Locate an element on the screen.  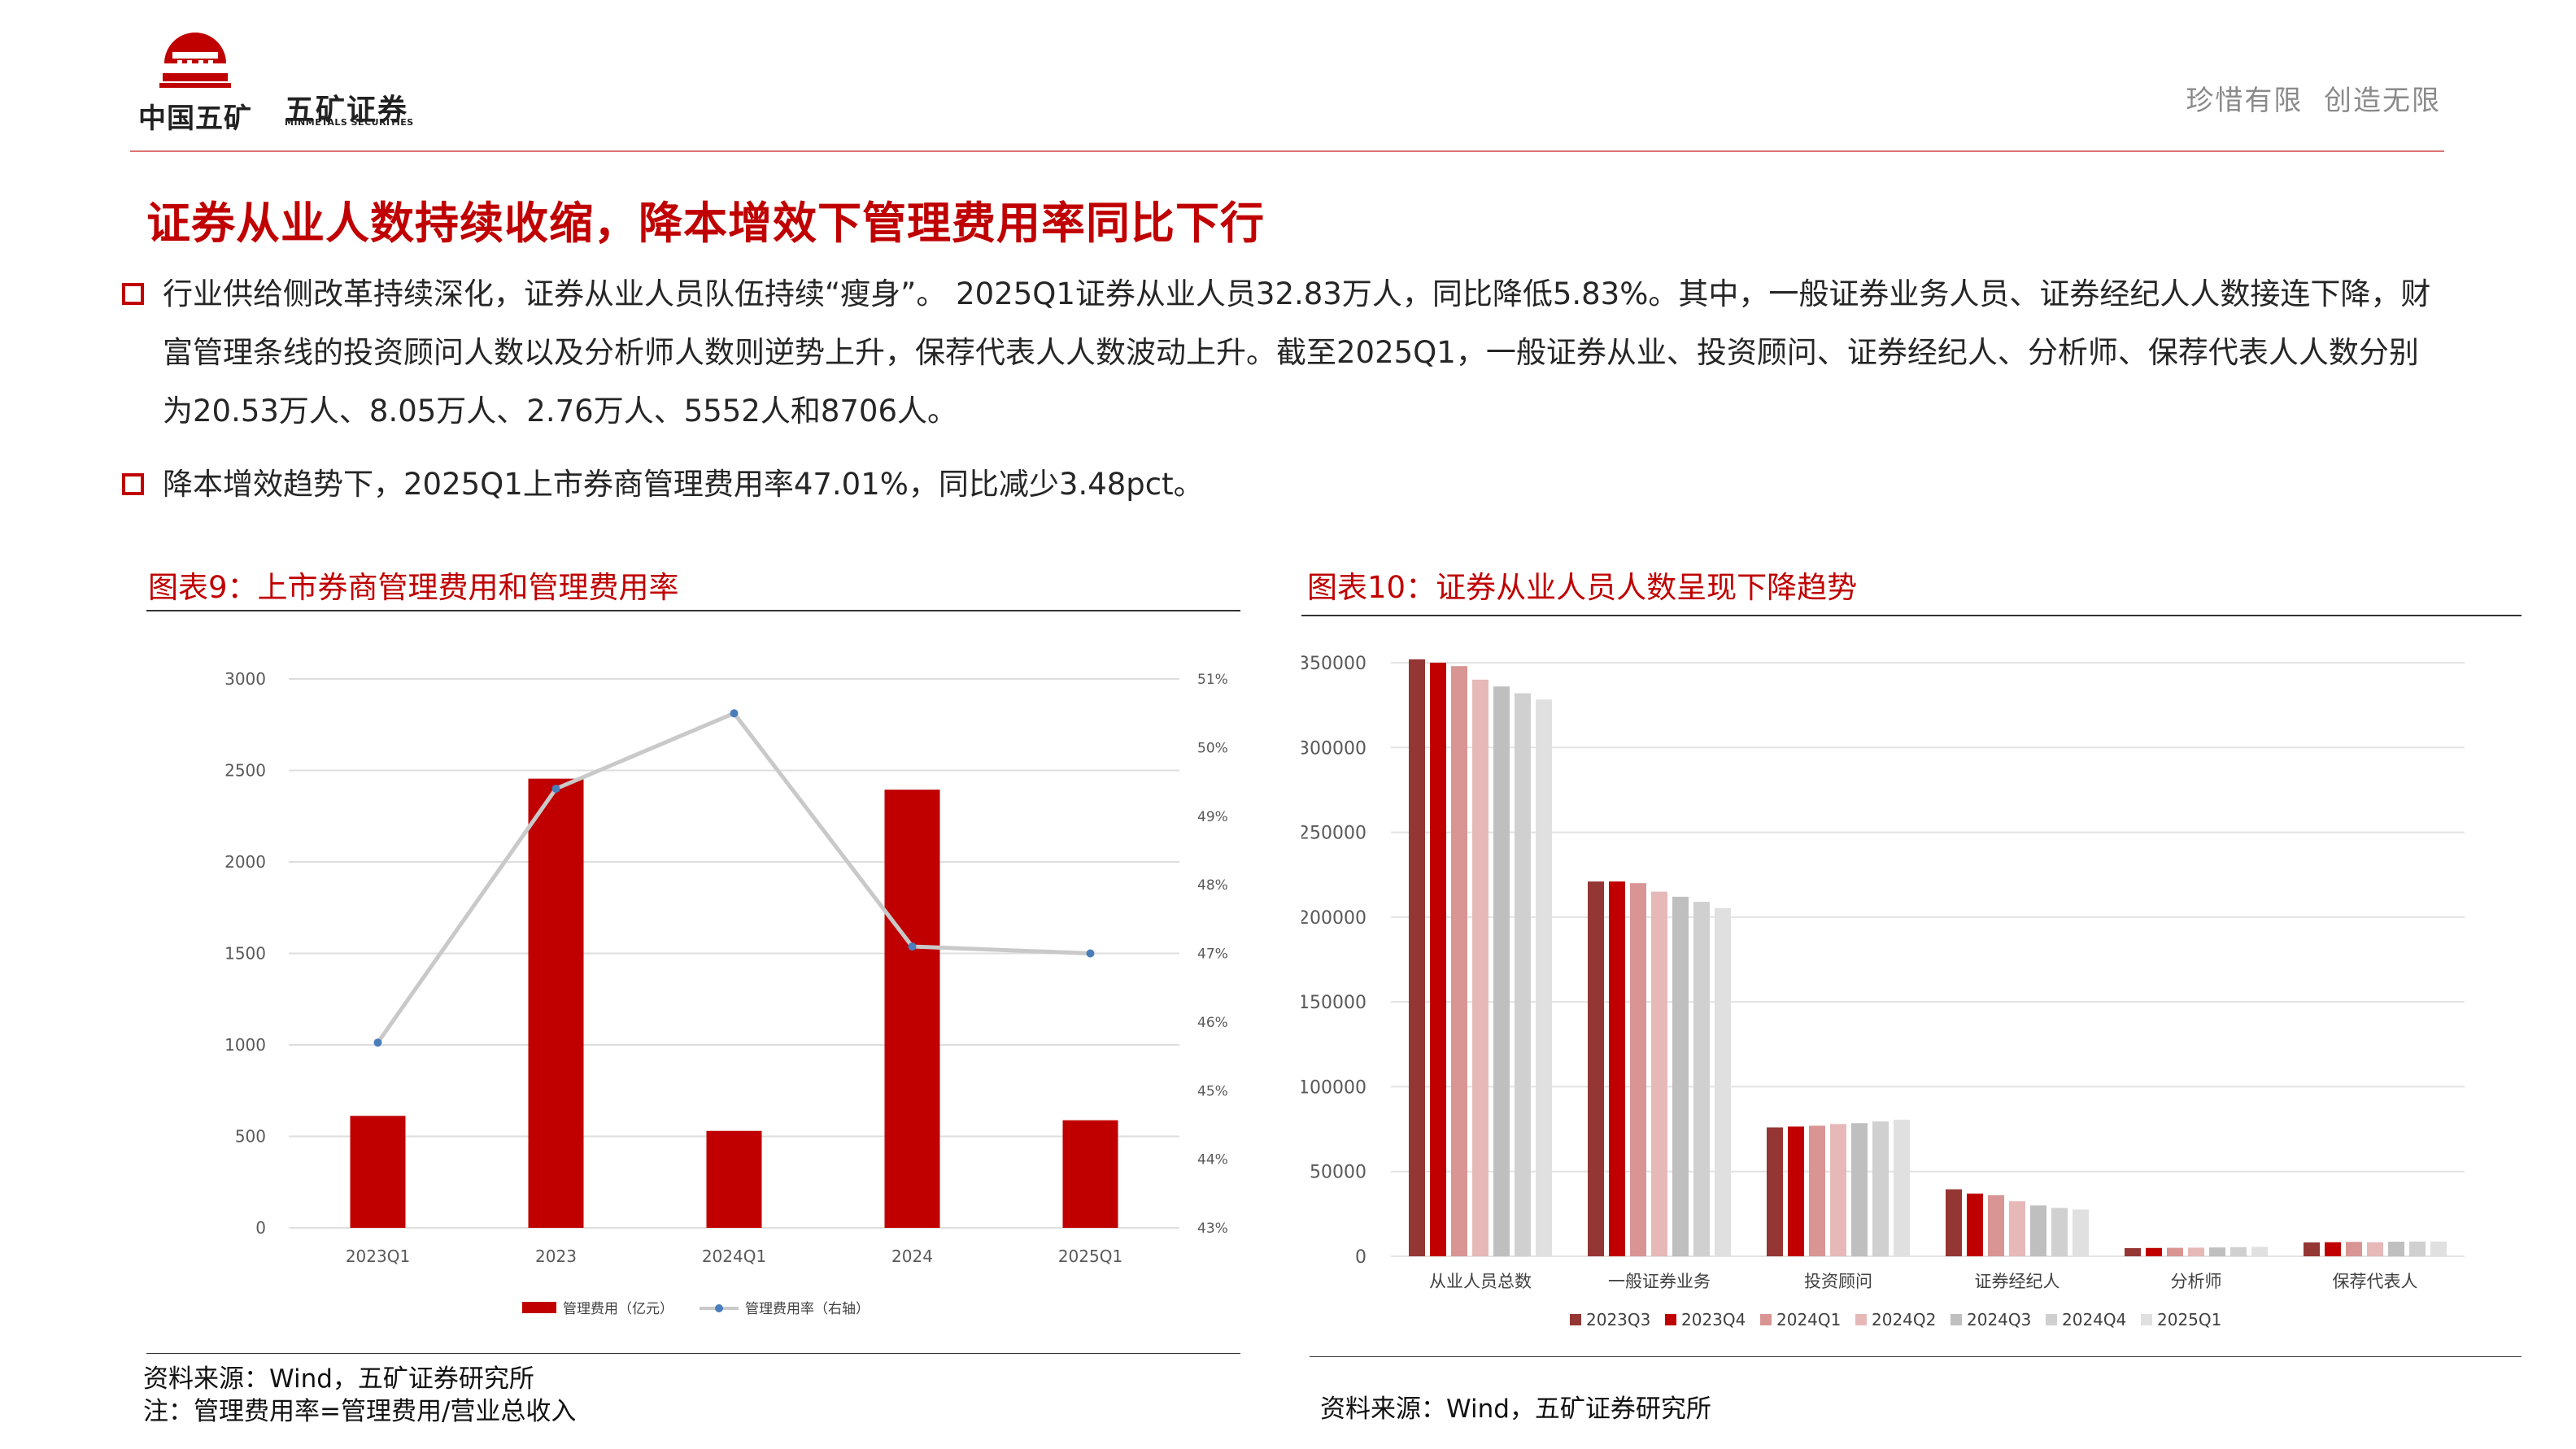
y-tick-label: 50000 is located at coordinates (1338, 1173).